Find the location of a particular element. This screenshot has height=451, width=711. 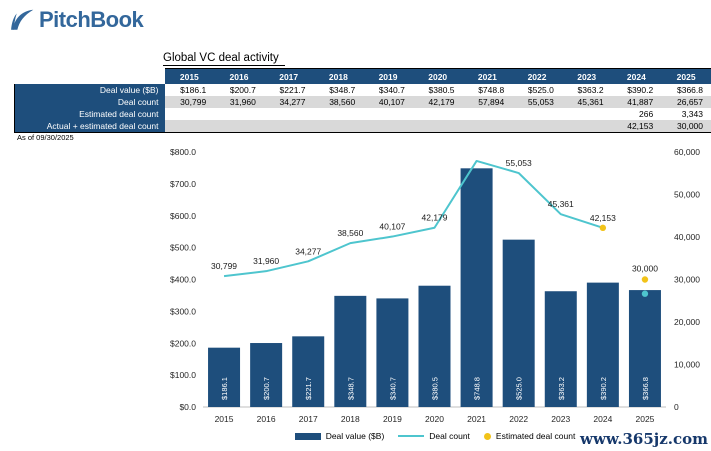

legend-item-deal-count: Deal count is located at coordinates (434, 436).